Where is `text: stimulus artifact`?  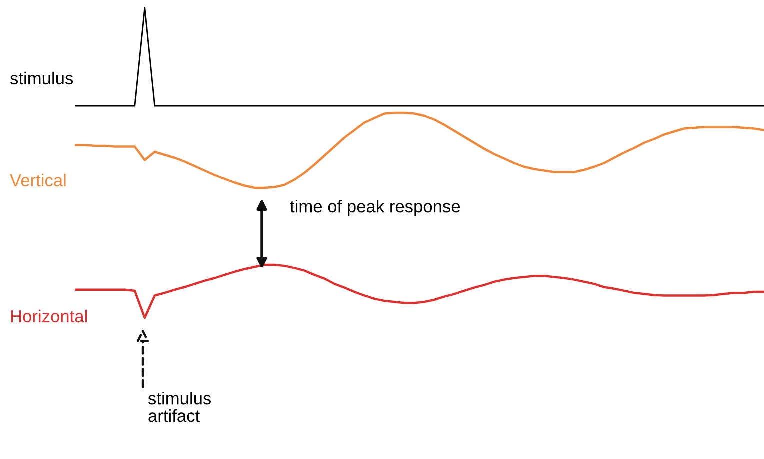 text: stimulus artifact is located at coordinates (180, 407).